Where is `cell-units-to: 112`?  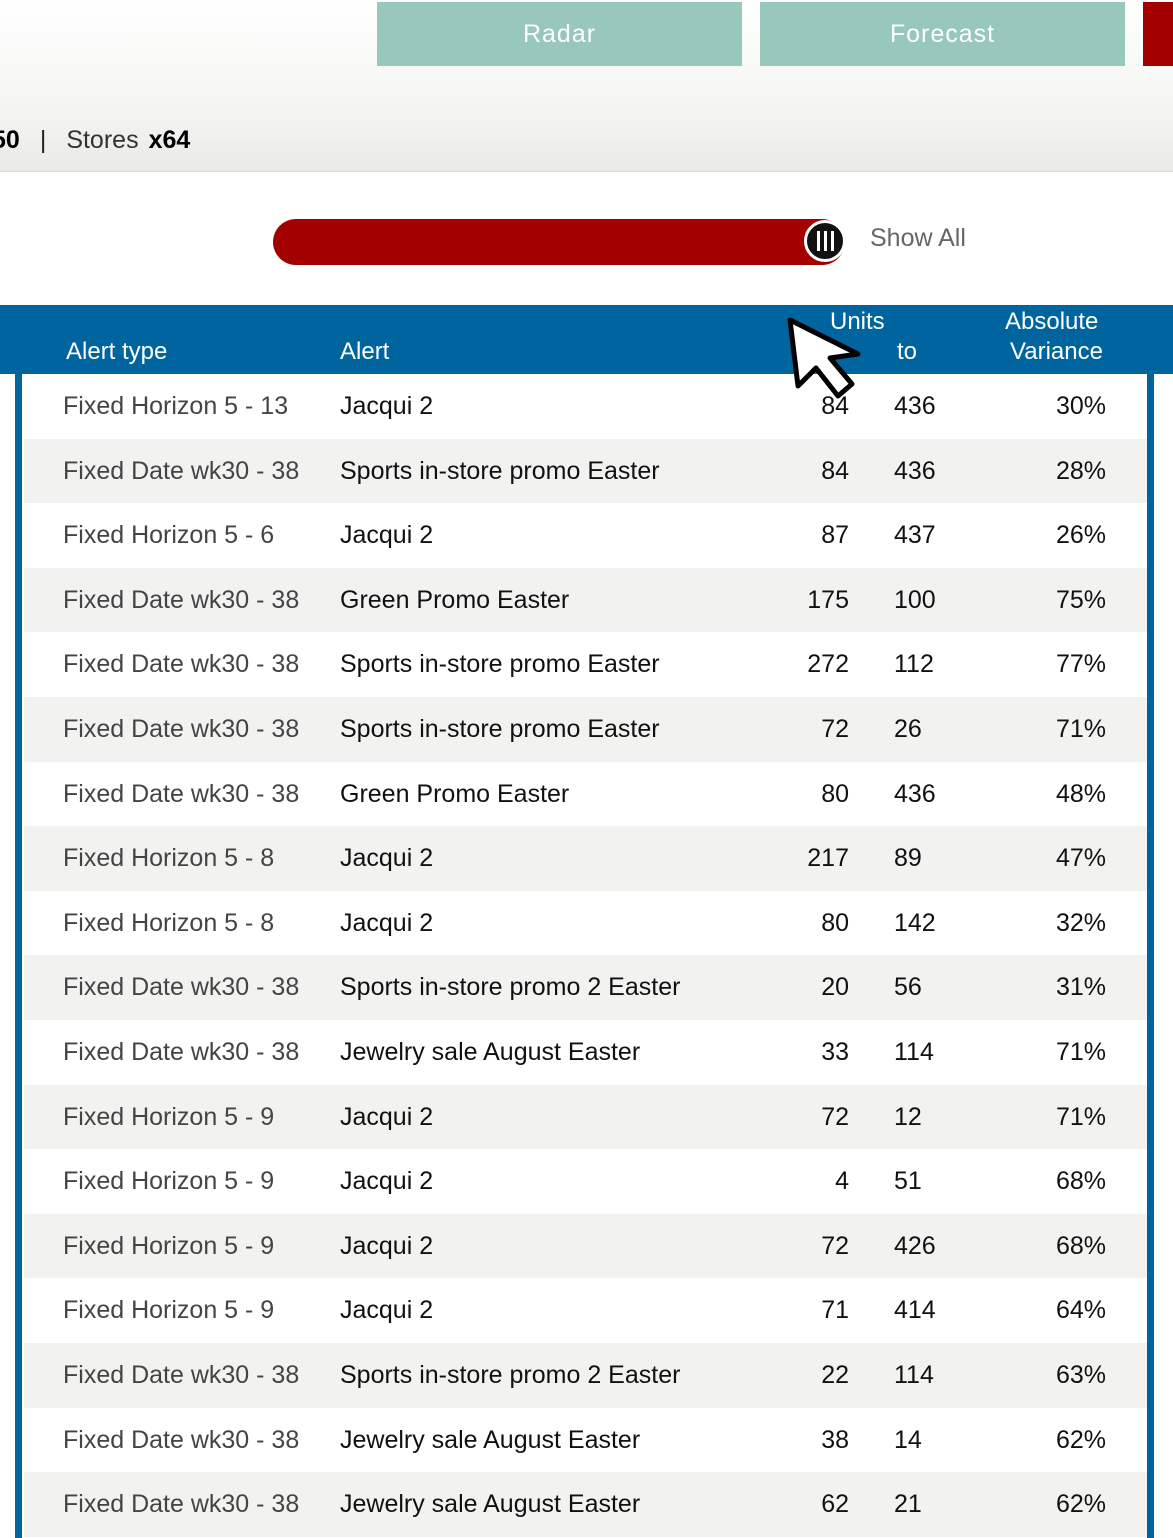 cell-units-to: 112 is located at coordinates (914, 664).